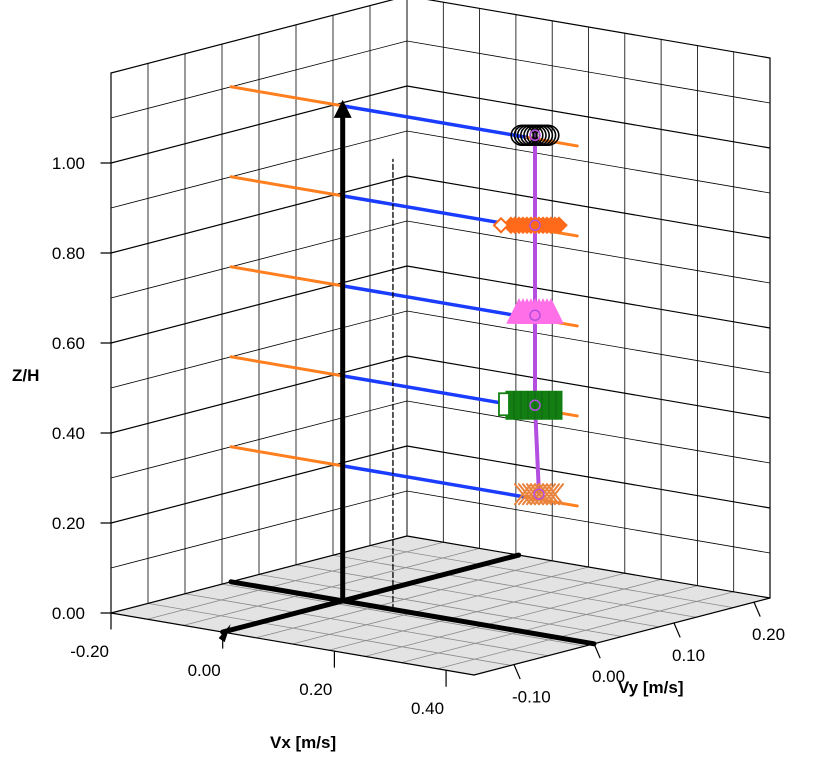 Image resolution: width=820 pixels, height=766 pixels. What do you see at coordinates (303, 742) in the screenshot?
I see `x-axis-label: Vx [m/s]` at bounding box center [303, 742].